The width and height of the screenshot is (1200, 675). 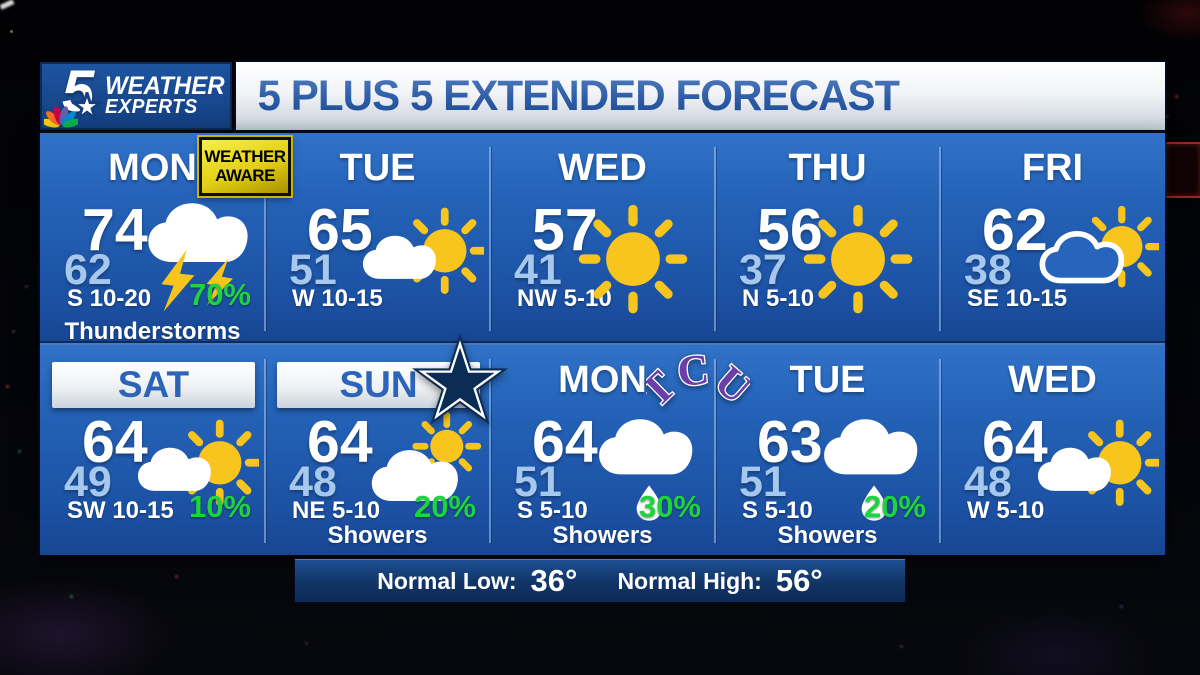 What do you see at coordinates (564, 298) in the screenshot?
I see `wind-forecast: NW 5-10` at bounding box center [564, 298].